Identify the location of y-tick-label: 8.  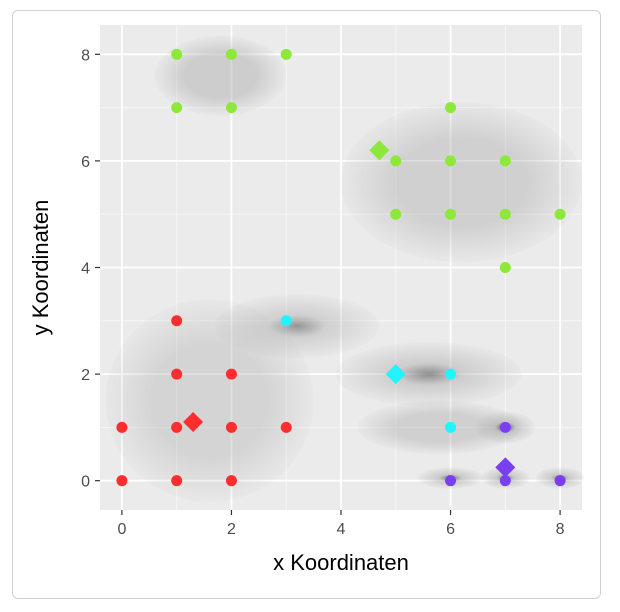
(85, 55).